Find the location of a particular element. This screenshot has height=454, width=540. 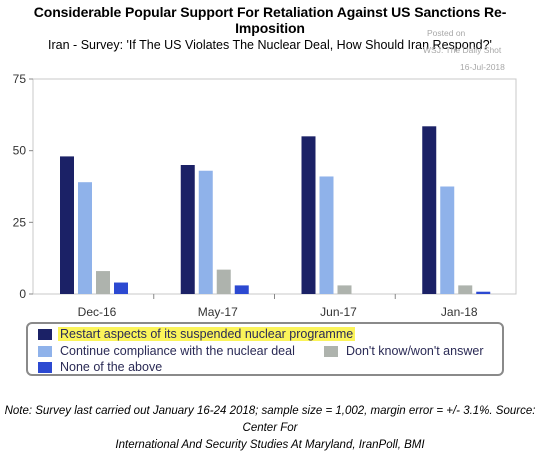

legend-swatch-dont-know is located at coordinates (331, 351).